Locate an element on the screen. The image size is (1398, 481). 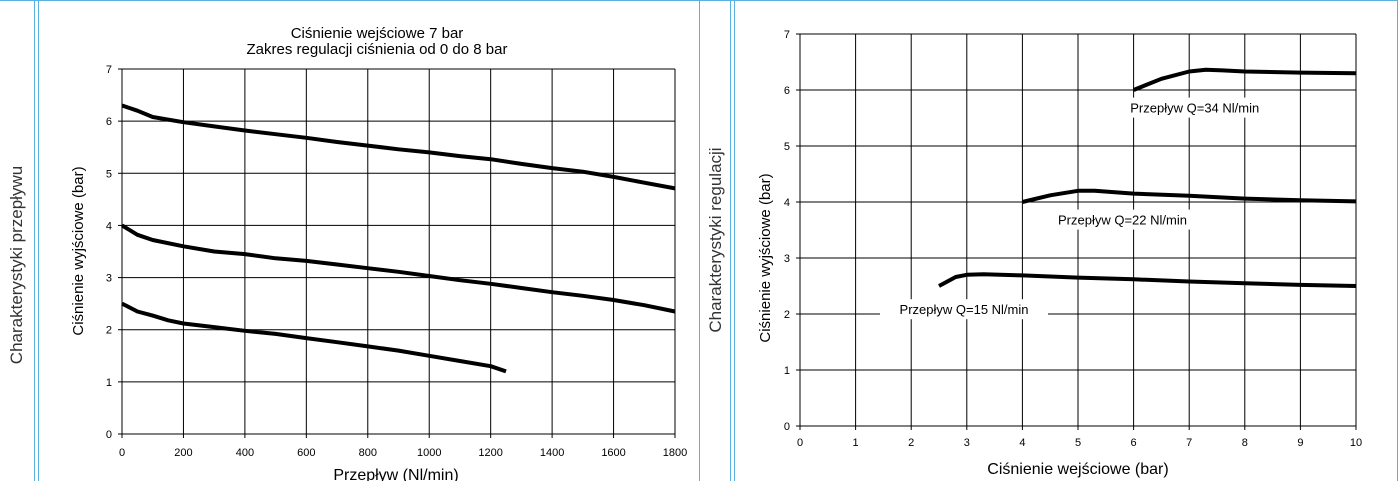
x-tick-label: 1200 is located at coordinates (490, 453).